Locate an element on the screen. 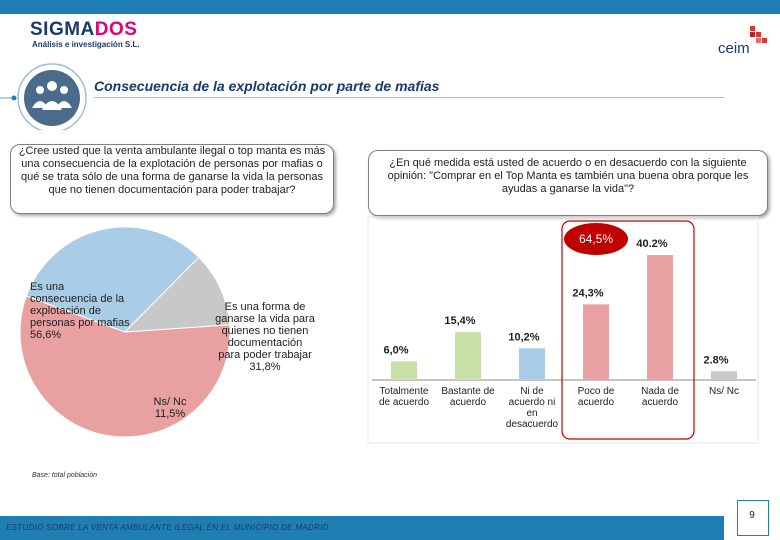 The image size is (780, 540). bar-category-2: Ni de acuerdo ni en desacuerdo is located at coordinates (532, 408).